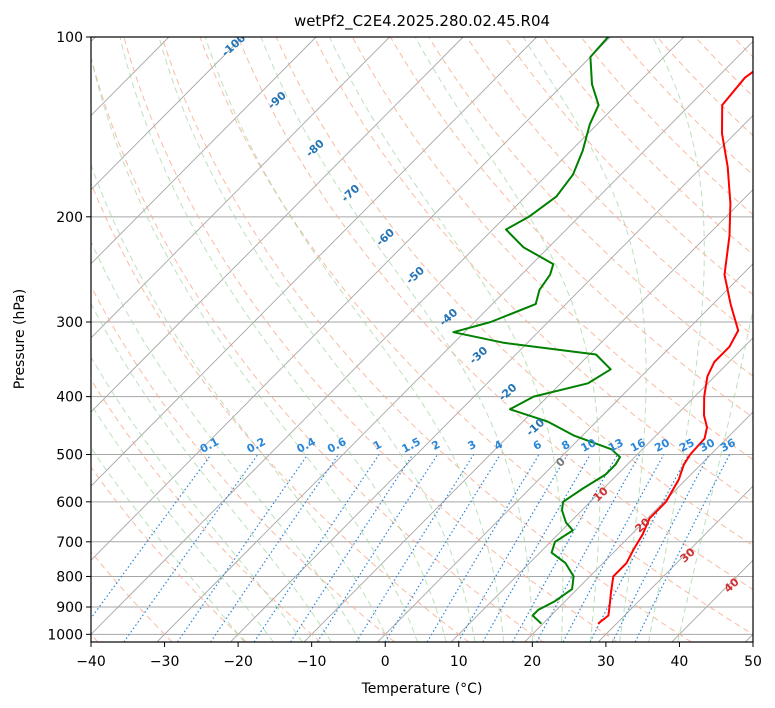  I want to click on x-tick-label: 20, so click(532, 662).